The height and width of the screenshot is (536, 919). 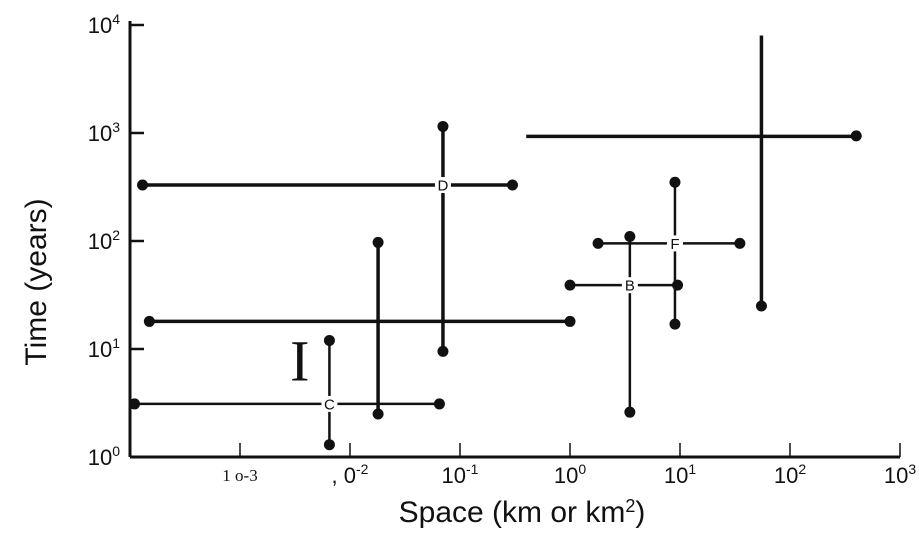 I want to click on range-cross-F: F, so click(x=669, y=253).